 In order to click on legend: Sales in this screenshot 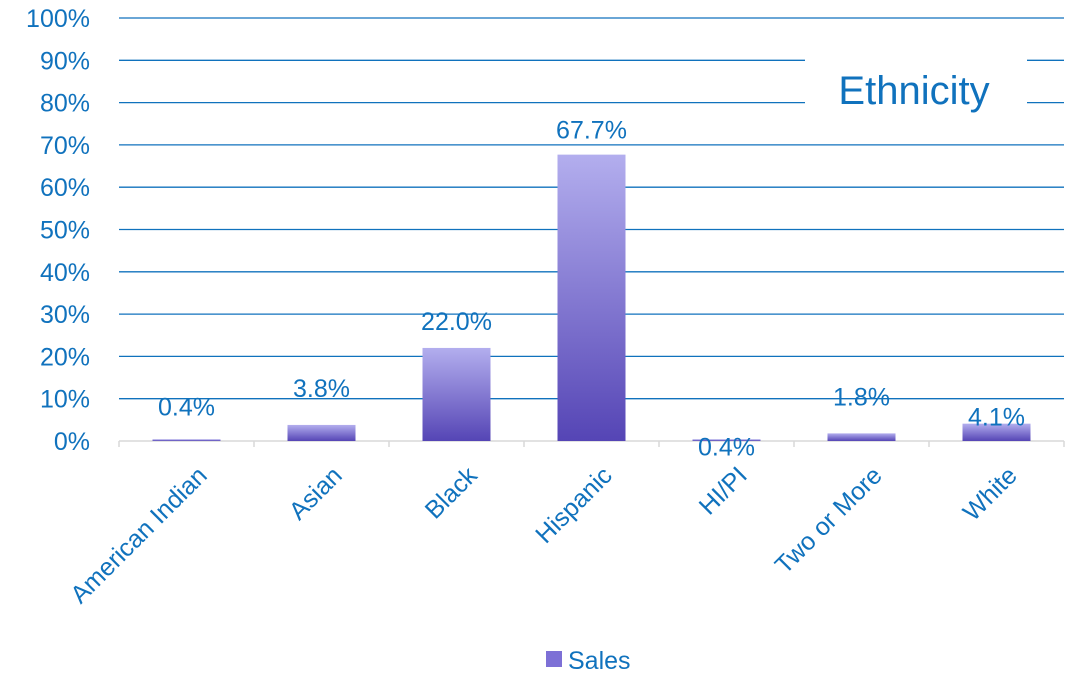, I will do `click(588, 661)`.